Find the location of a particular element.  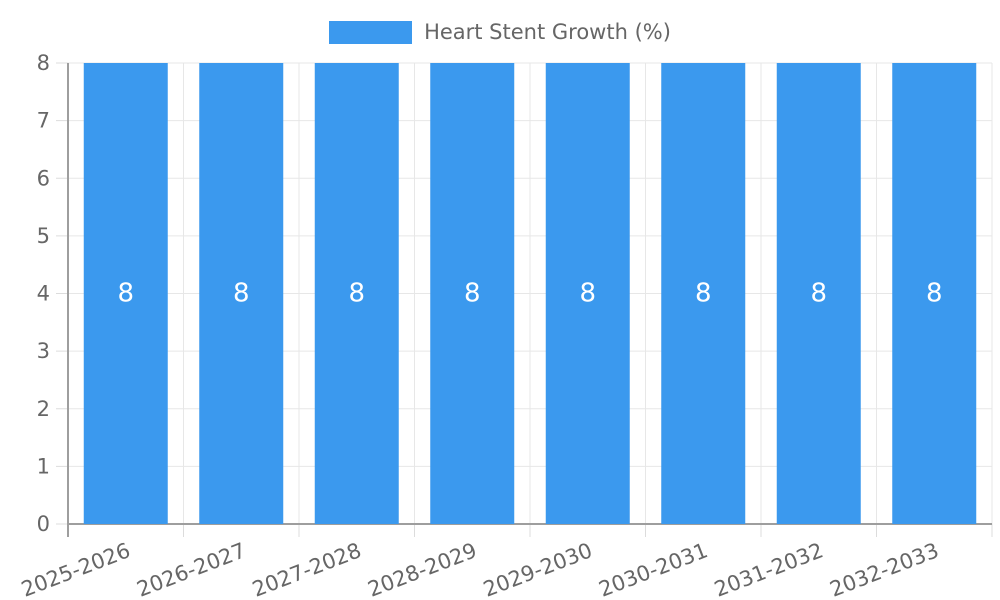

chart-legend-item: Heart Stent Growth (%) is located at coordinates (500, 32).